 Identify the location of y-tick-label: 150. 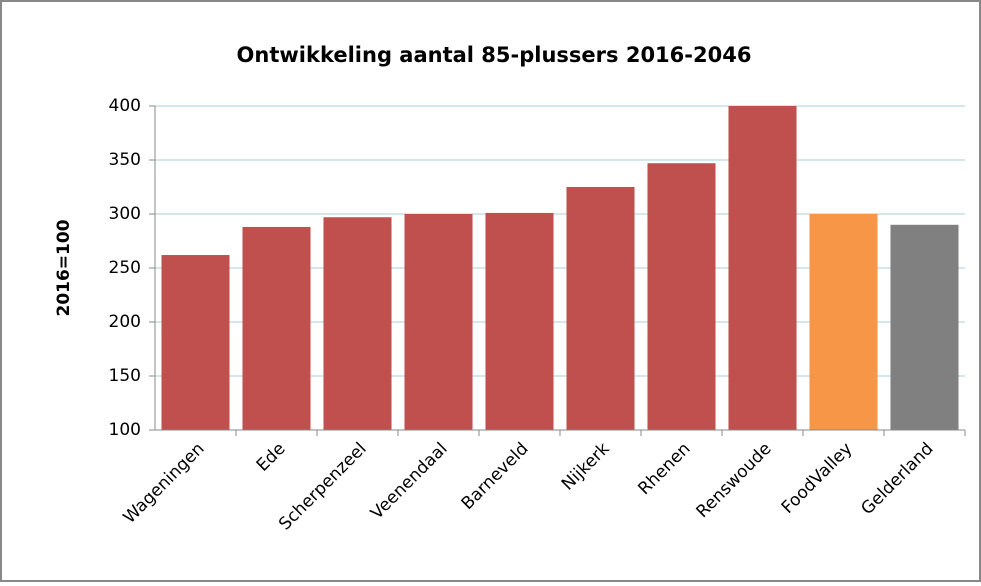
(125, 376).